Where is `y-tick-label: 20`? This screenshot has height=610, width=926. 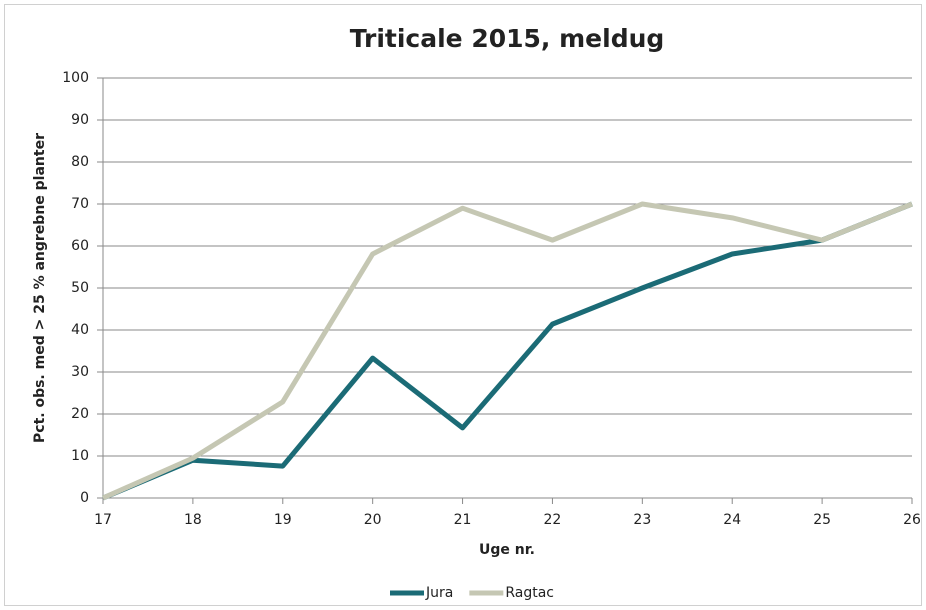 y-tick-label: 20 is located at coordinates (80, 414).